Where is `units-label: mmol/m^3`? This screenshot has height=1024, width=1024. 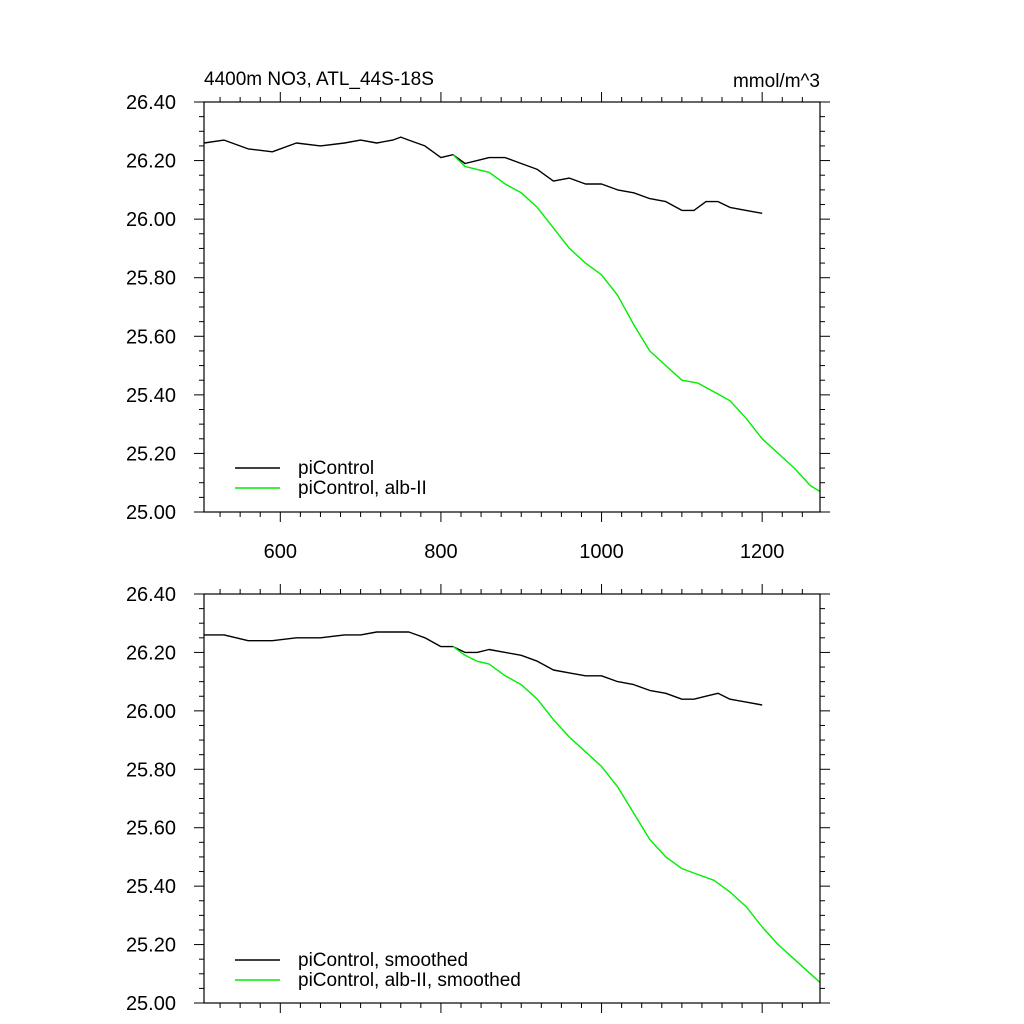
units-label: mmol/m^3 is located at coordinates (776, 81).